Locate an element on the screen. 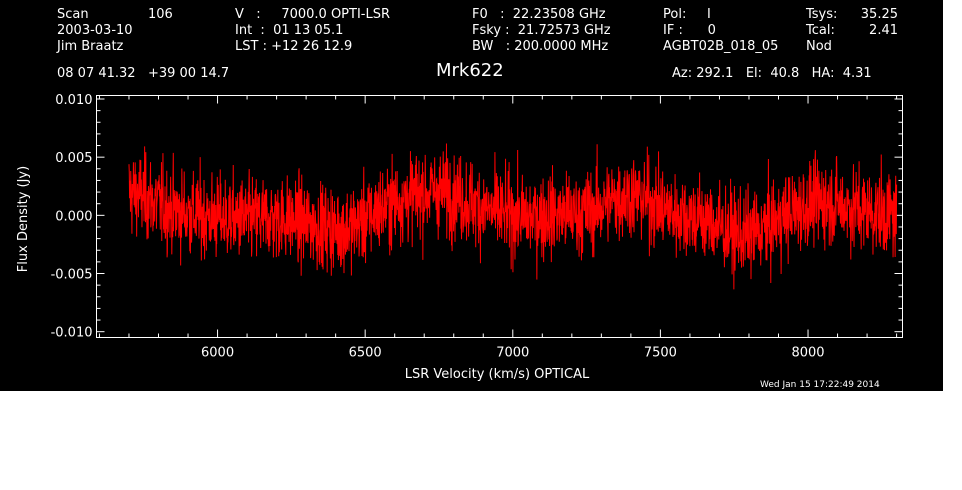 The width and height of the screenshot is (962, 490). x-tick-label: 6500 is located at coordinates (365, 353).